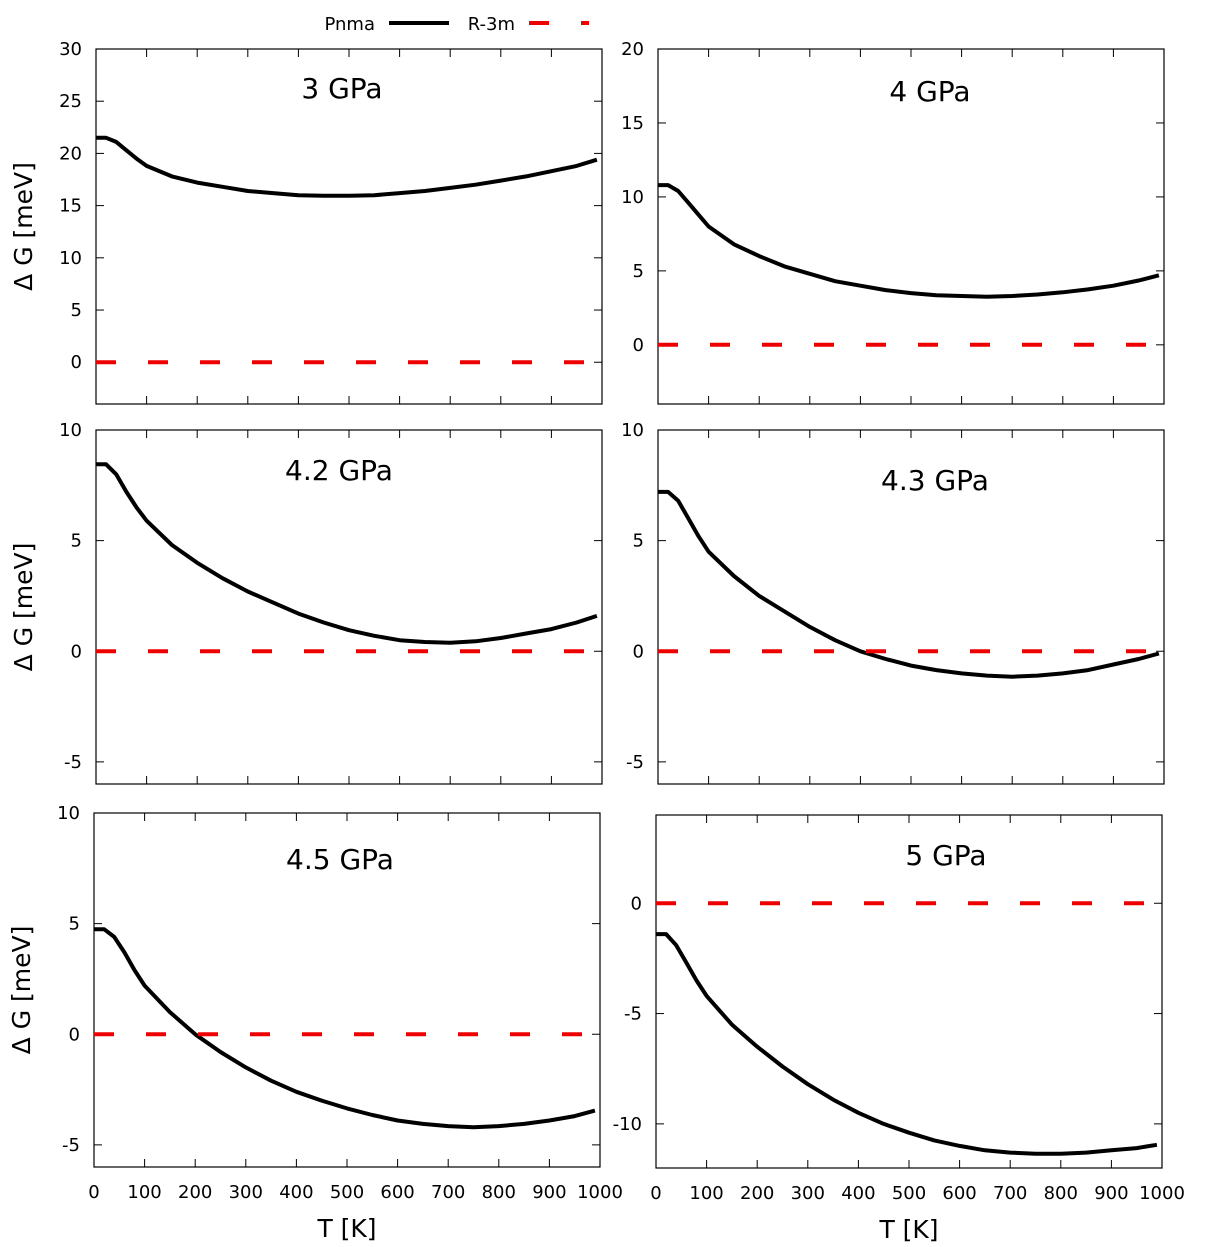  I want to click on legend-label-pnma: Pnma, so click(349, 24).